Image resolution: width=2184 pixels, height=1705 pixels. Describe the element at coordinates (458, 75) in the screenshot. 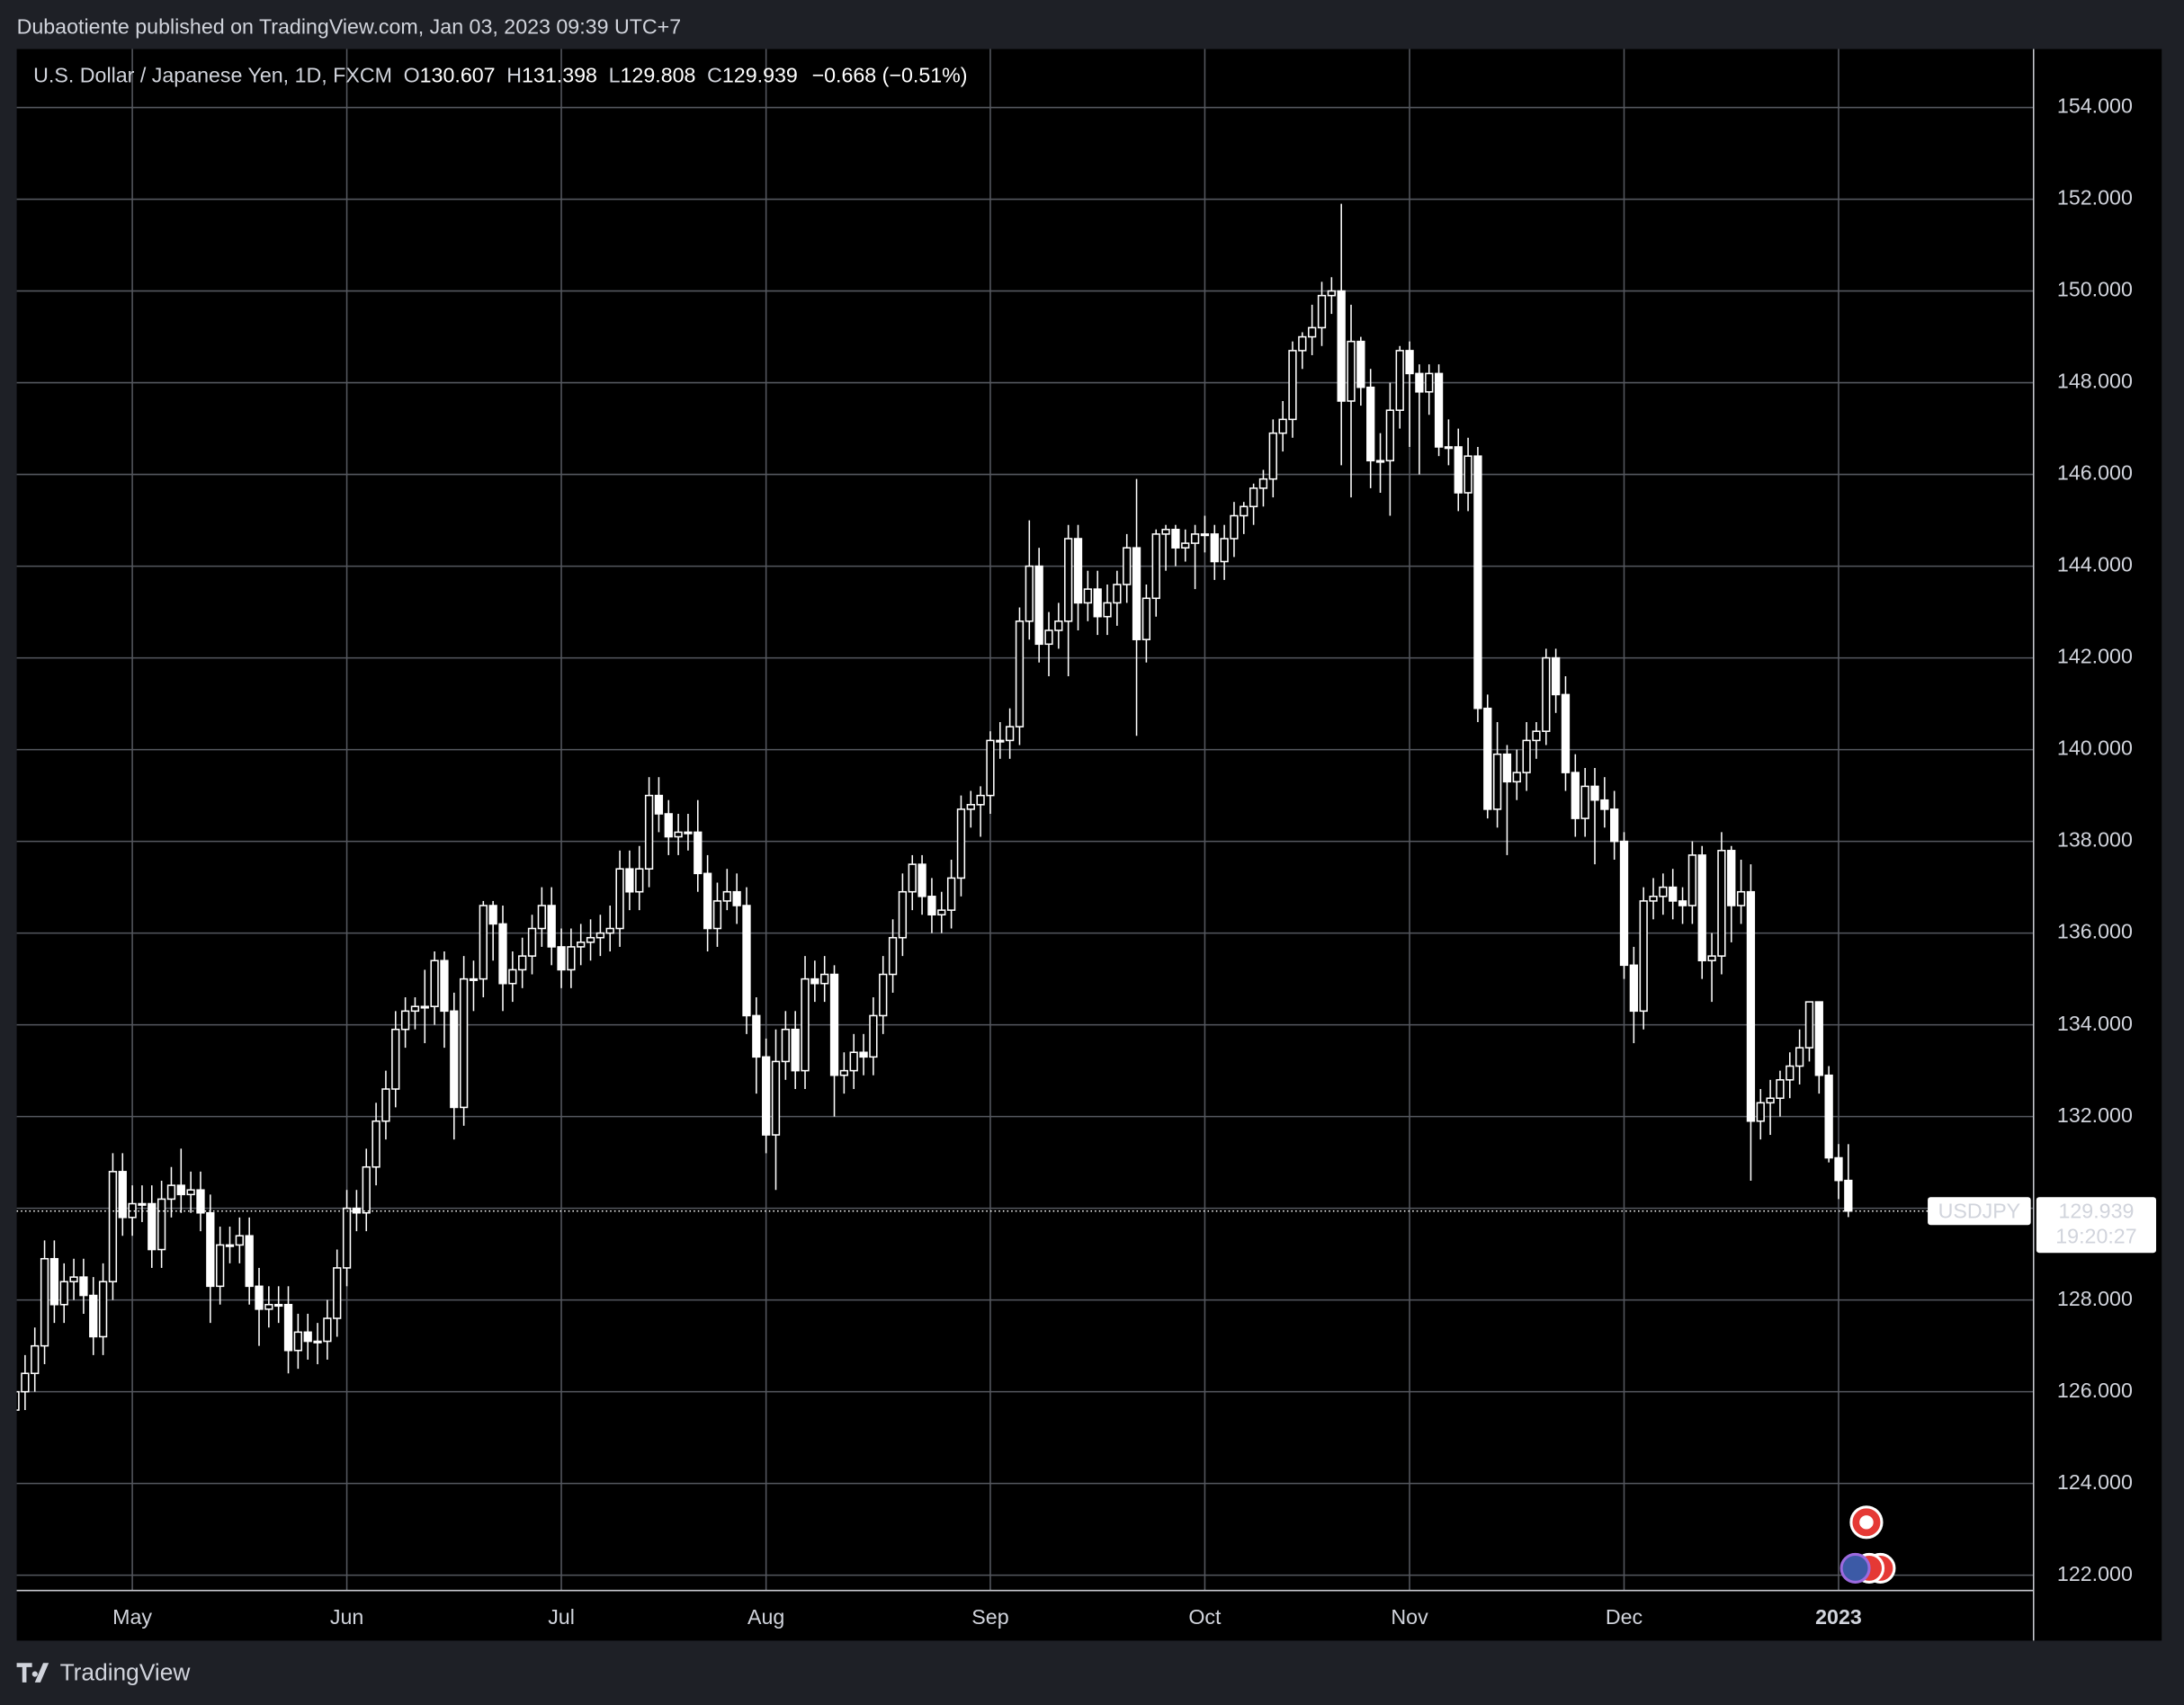

I see `legend-open: 130.607` at that location.